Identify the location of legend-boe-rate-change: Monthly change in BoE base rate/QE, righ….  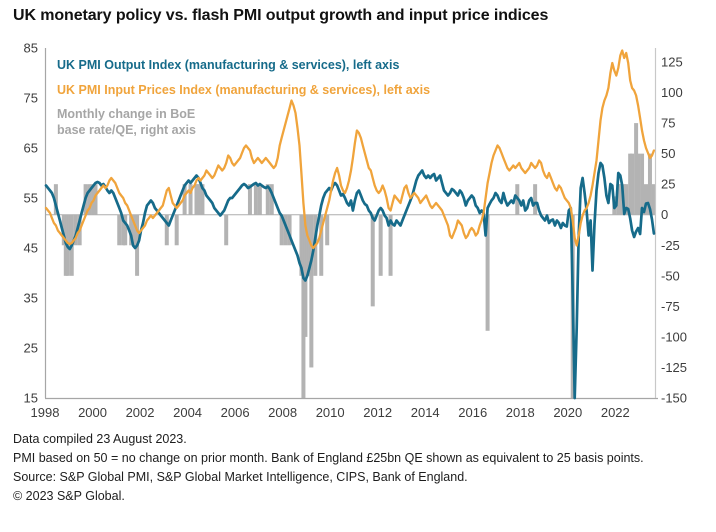
(126, 122).